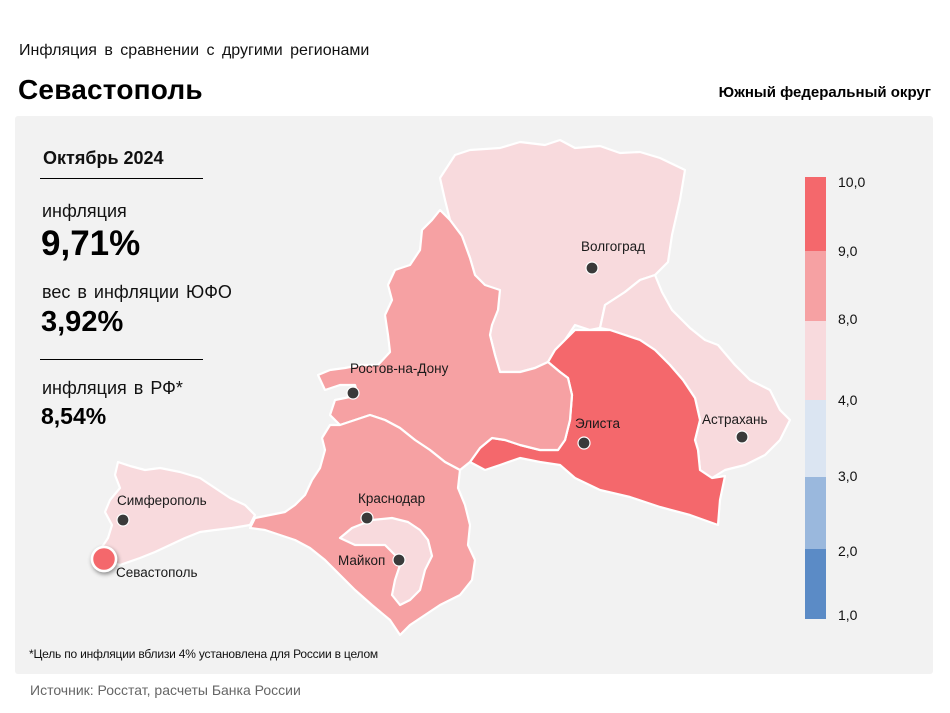  Describe the element at coordinates (162, 500) in the screenshot. I see `city-label-simferopol: Симферополь` at that location.